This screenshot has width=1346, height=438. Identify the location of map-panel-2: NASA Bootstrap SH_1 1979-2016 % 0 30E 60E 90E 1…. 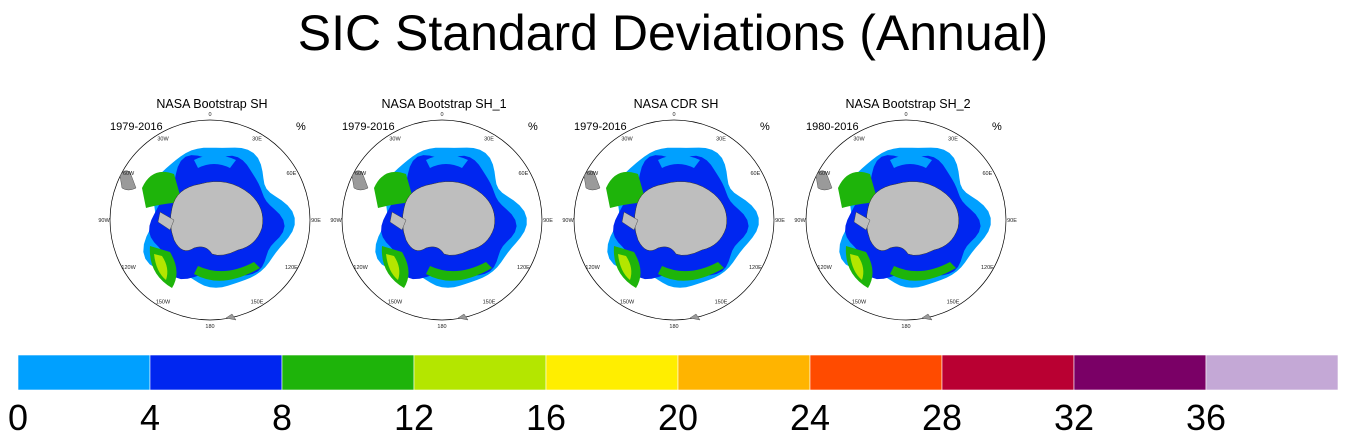
(441, 213).